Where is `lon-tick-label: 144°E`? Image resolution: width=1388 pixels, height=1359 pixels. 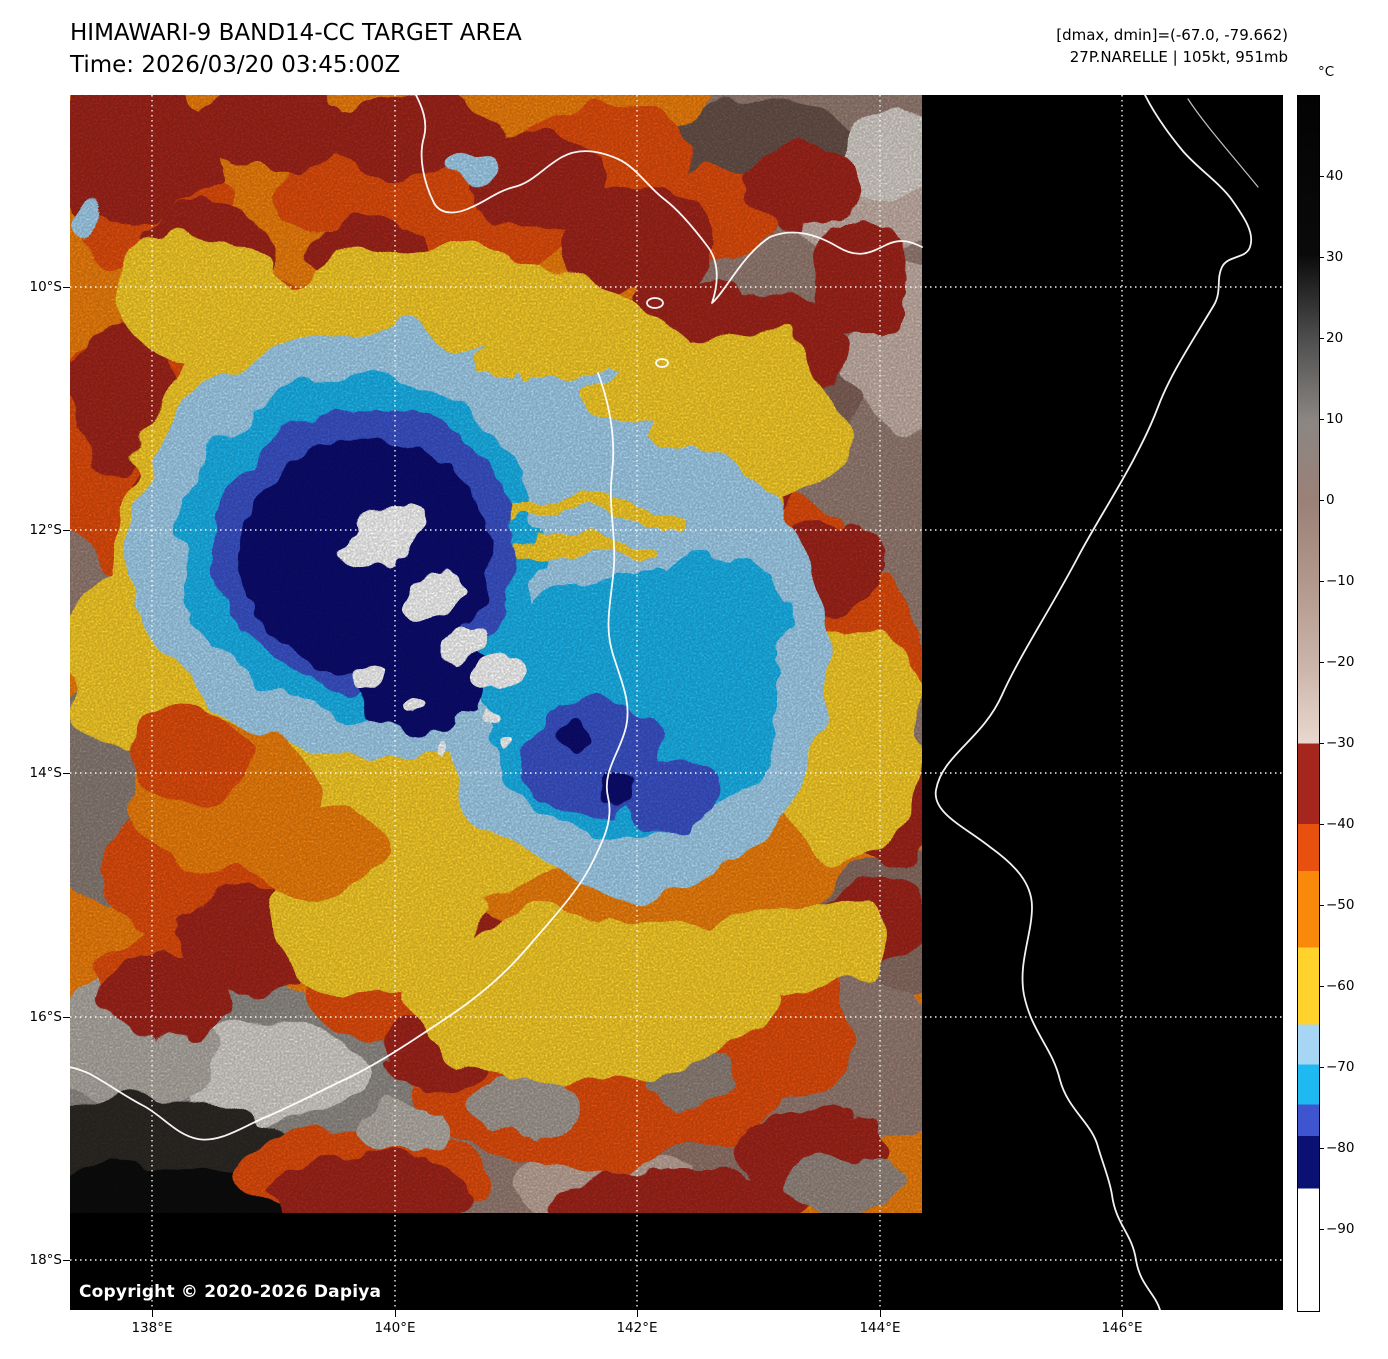
lon-tick-label: 144°E is located at coordinates (880, 1328).